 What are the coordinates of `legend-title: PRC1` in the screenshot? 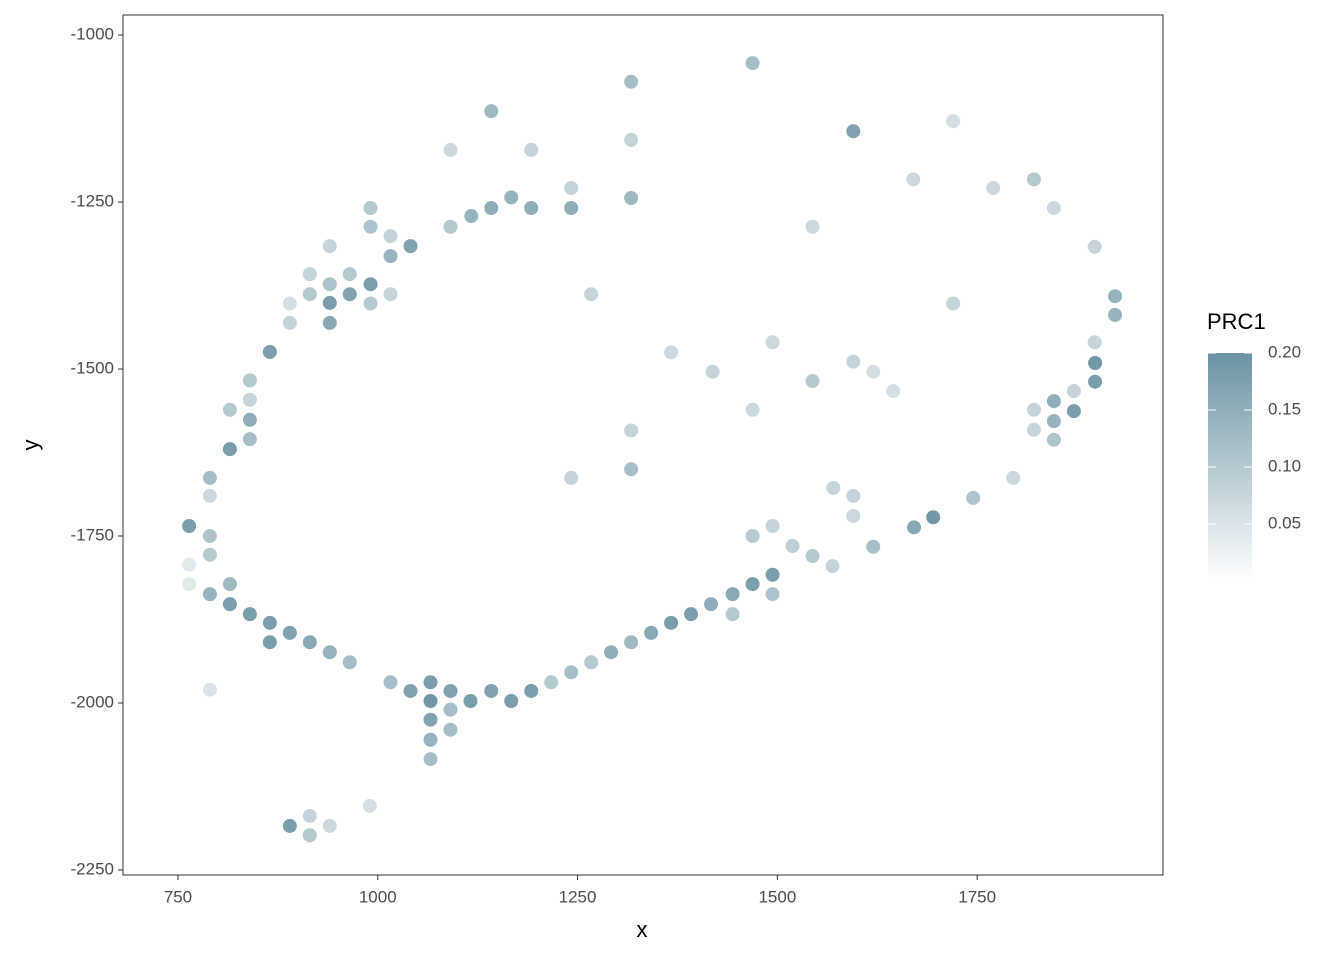 It's located at (1236, 321).